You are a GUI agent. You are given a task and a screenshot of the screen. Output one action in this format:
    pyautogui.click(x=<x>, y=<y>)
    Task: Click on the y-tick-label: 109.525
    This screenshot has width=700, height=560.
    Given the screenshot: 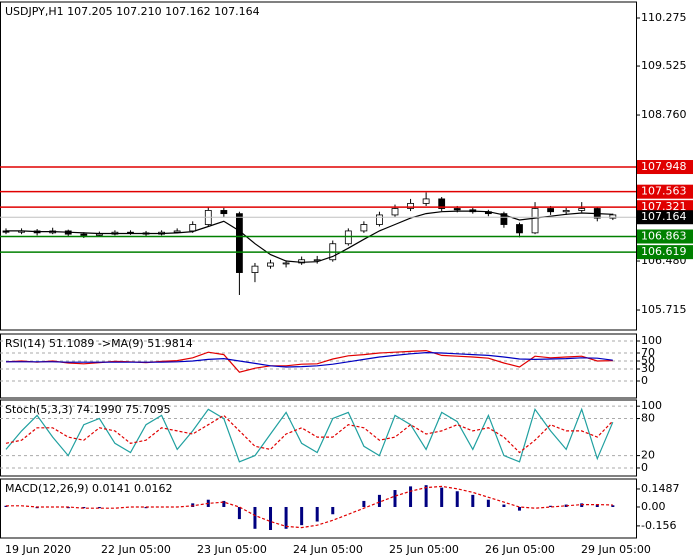 What is the action you would take?
    pyautogui.click(x=664, y=65)
    